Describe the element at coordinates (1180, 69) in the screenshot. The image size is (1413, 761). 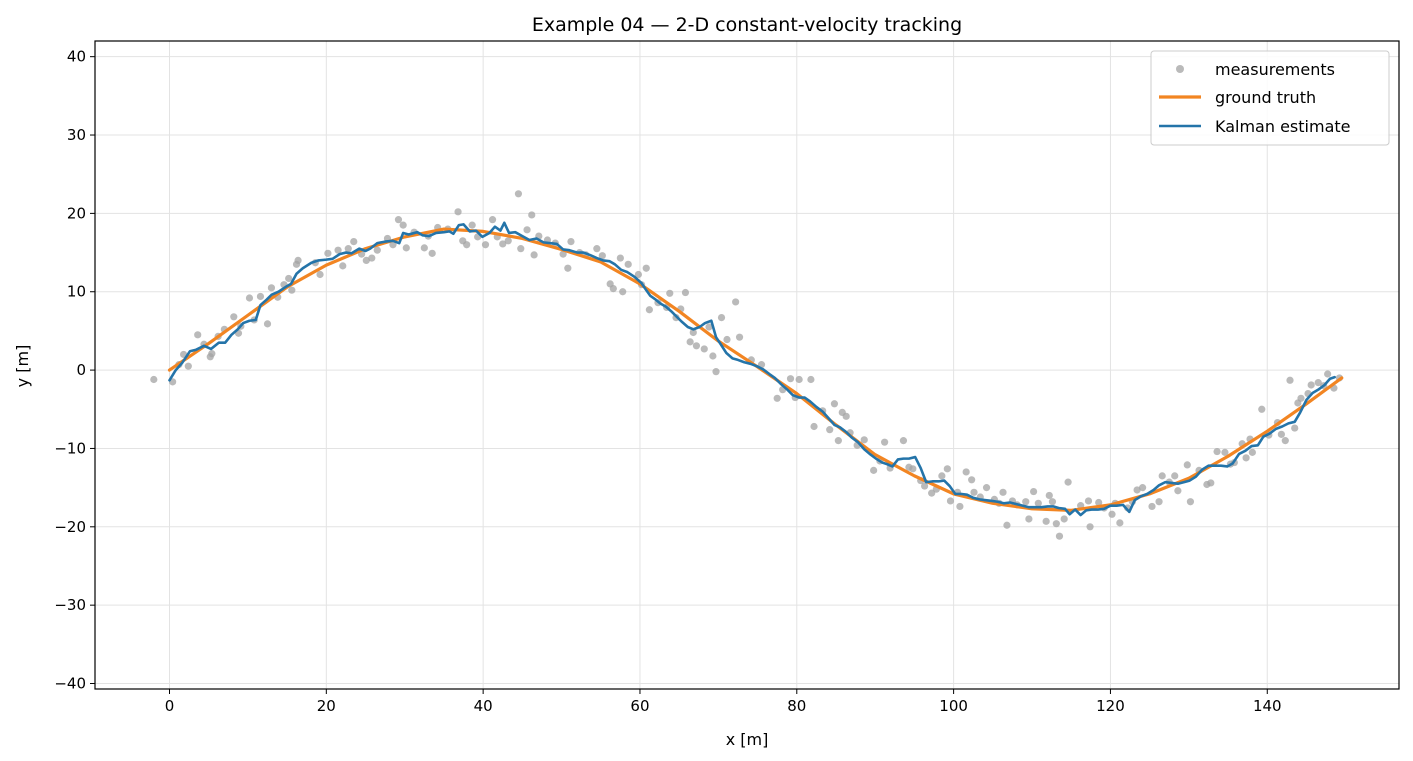
I see `legend-marker-measurements` at that location.